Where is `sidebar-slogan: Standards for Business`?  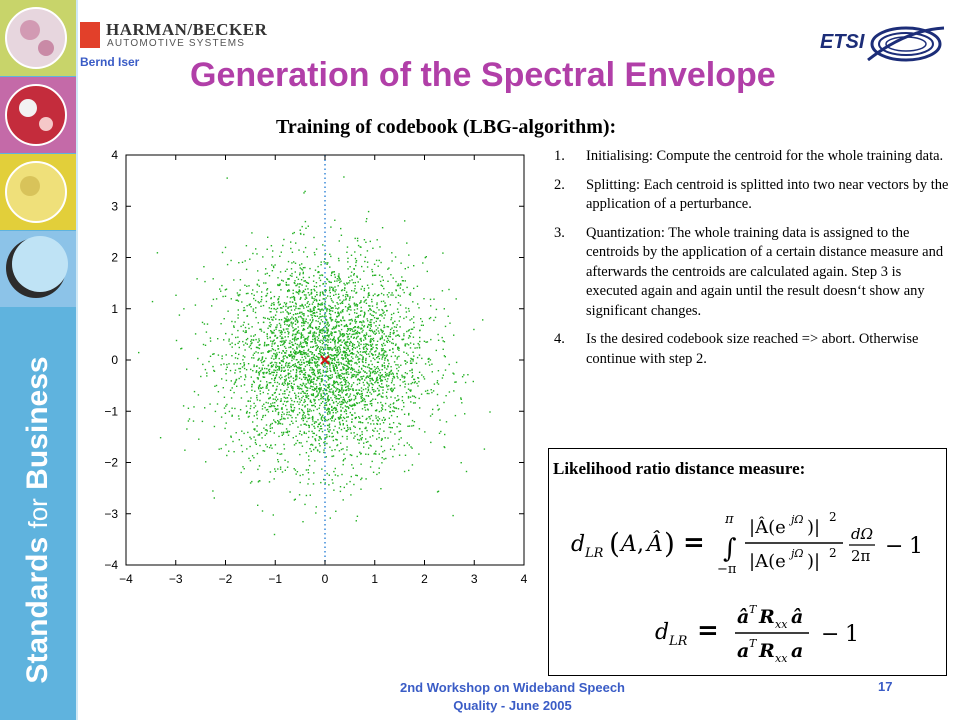 sidebar-slogan: Standards for Business is located at coordinates (37, 520).